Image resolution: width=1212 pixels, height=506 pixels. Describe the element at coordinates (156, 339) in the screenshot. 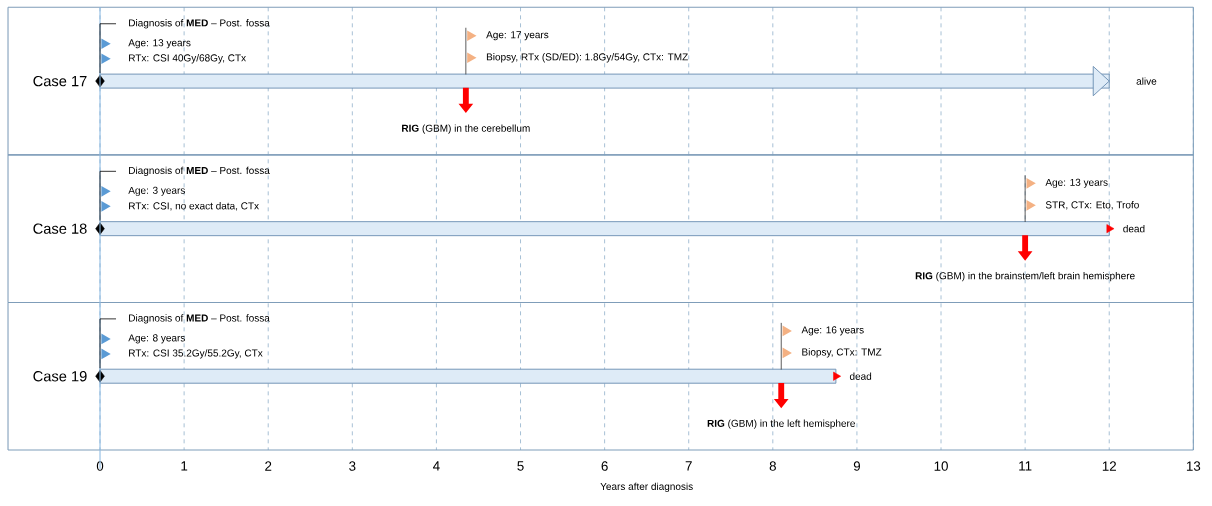

I see `annotation: Age: 8 years` at that location.